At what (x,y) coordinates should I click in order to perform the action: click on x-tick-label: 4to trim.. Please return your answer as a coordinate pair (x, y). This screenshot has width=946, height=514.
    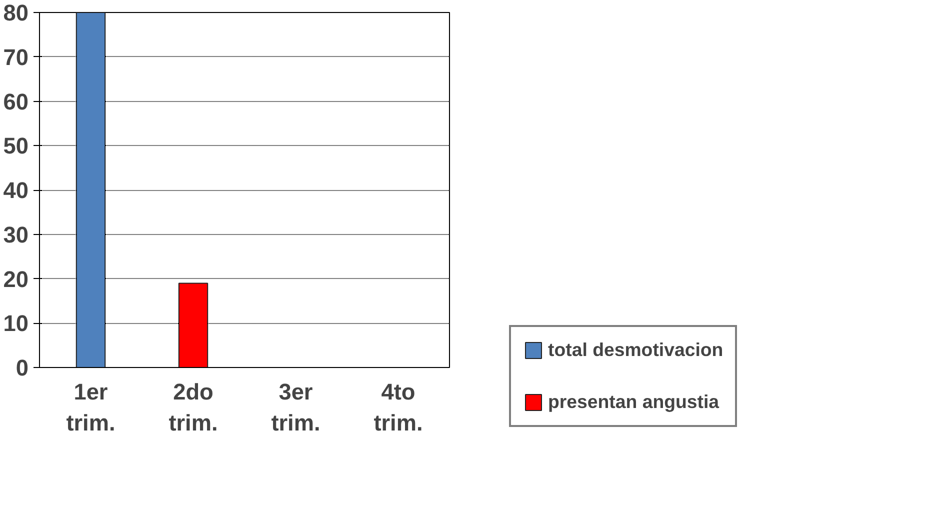
    Looking at the image, I should click on (398, 407).